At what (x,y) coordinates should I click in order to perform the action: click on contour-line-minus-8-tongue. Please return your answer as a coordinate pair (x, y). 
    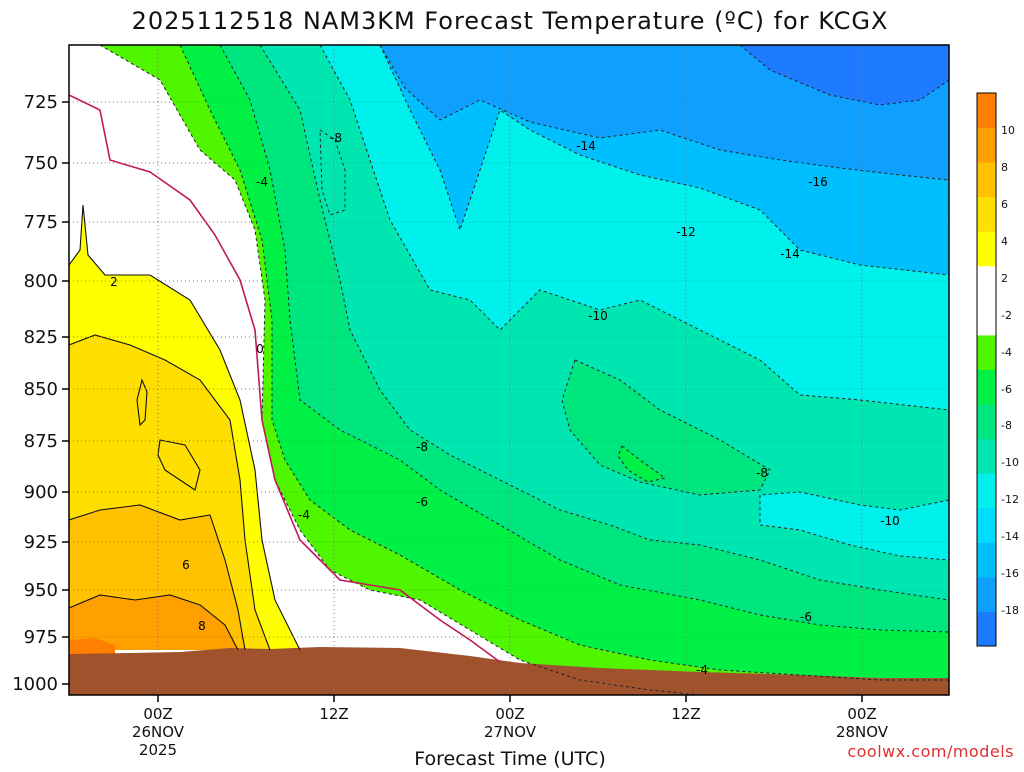
    Looking at the image, I should click on (332, 172).